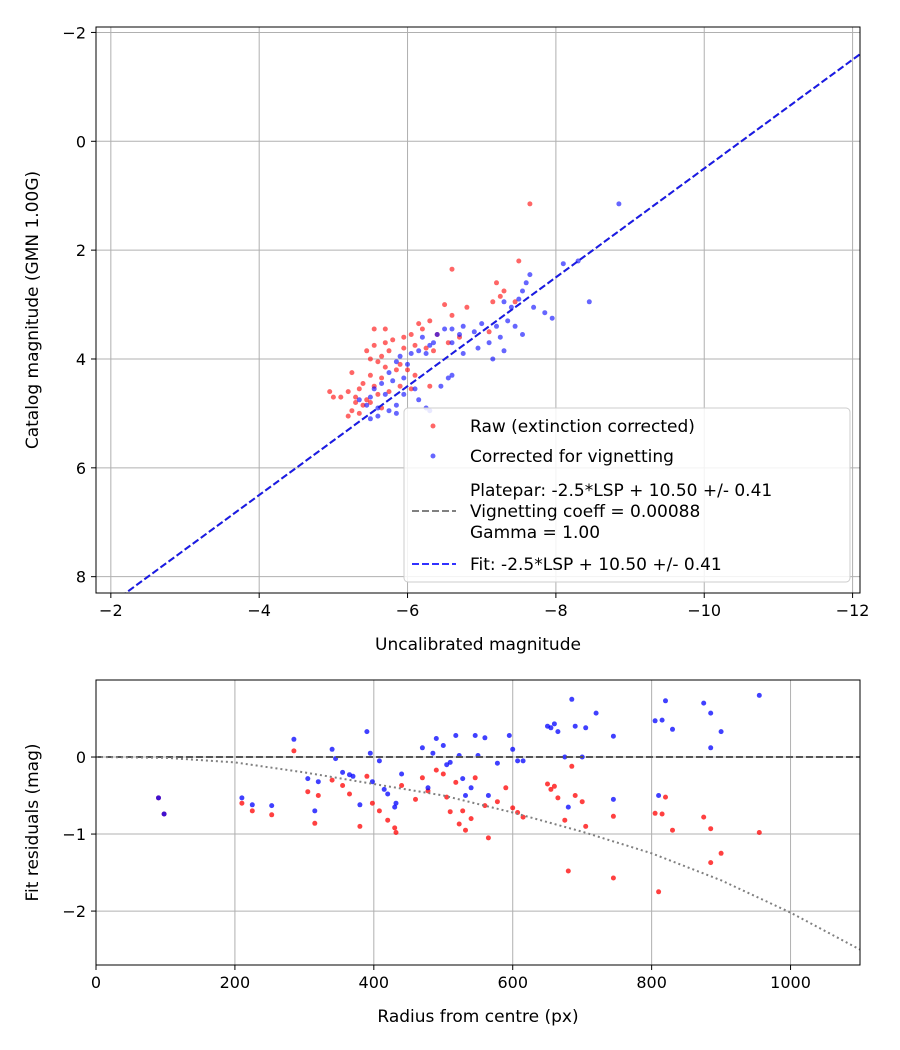  Describe the element at coordinates (572, 457) in the screenshot. I see `legend-label: Corrected for vignetting` at that location.